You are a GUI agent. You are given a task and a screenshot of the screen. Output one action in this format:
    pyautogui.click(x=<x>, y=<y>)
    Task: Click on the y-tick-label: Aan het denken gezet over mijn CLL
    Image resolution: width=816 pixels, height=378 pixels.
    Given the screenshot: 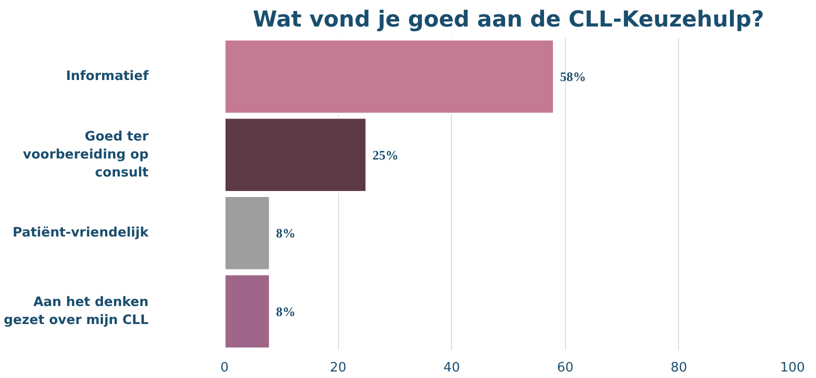 What is the action you would take?
    pyautogui.click(x=76, y=311)
    